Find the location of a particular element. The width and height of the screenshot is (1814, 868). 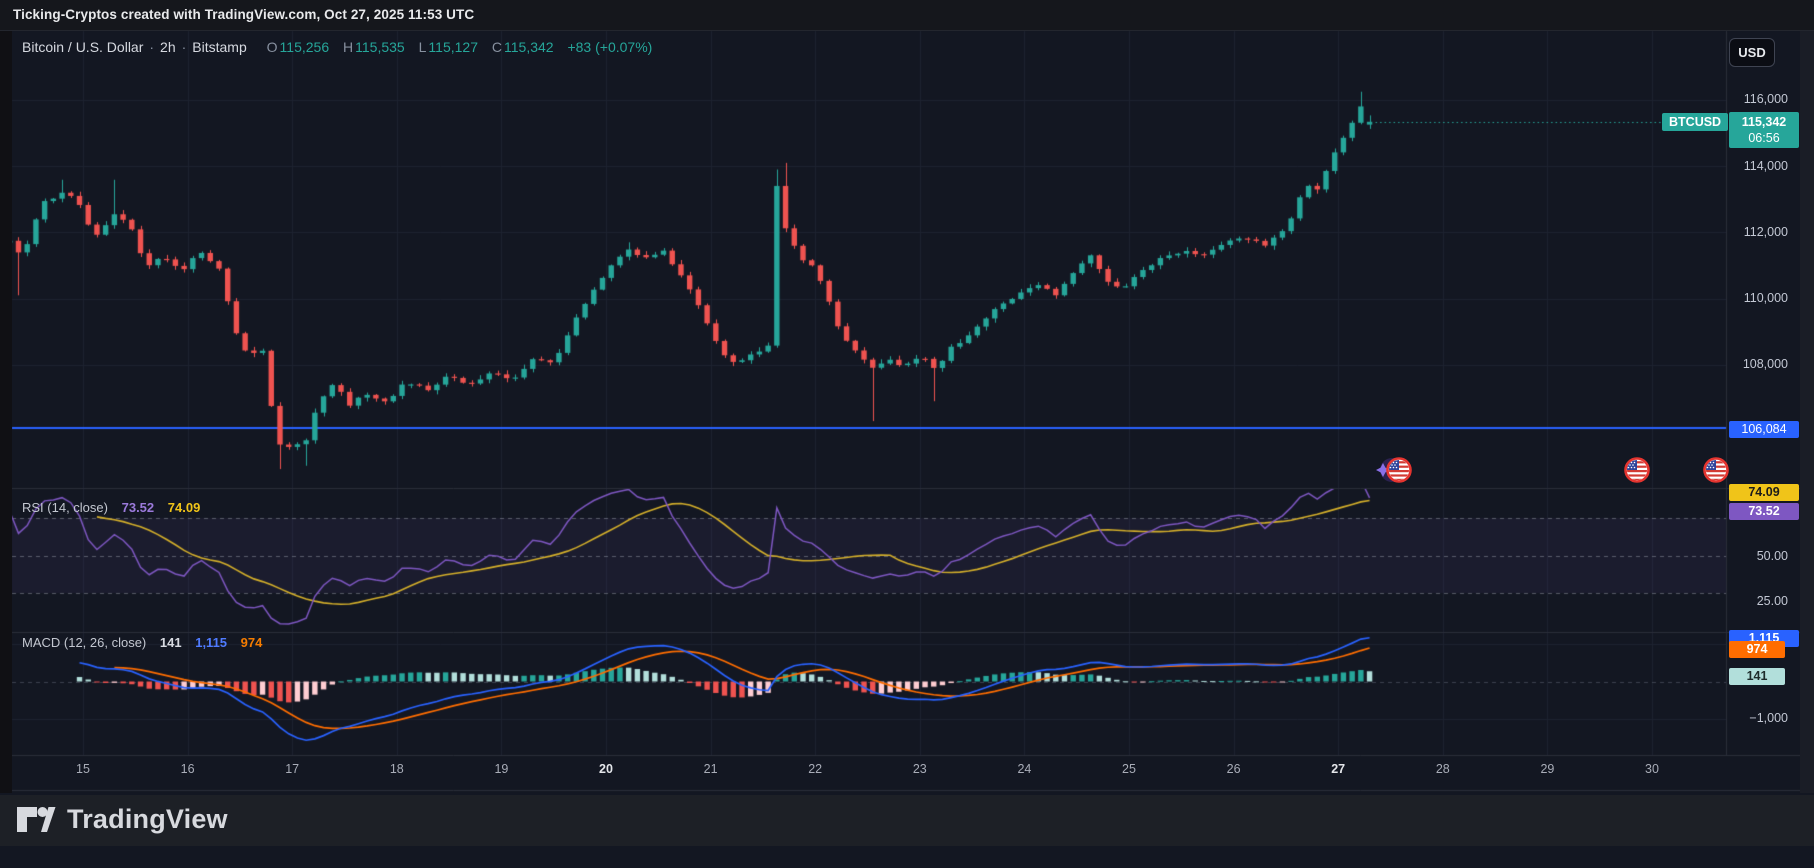

exchange-label: Bitstamp is located at coordinates (219, 47).